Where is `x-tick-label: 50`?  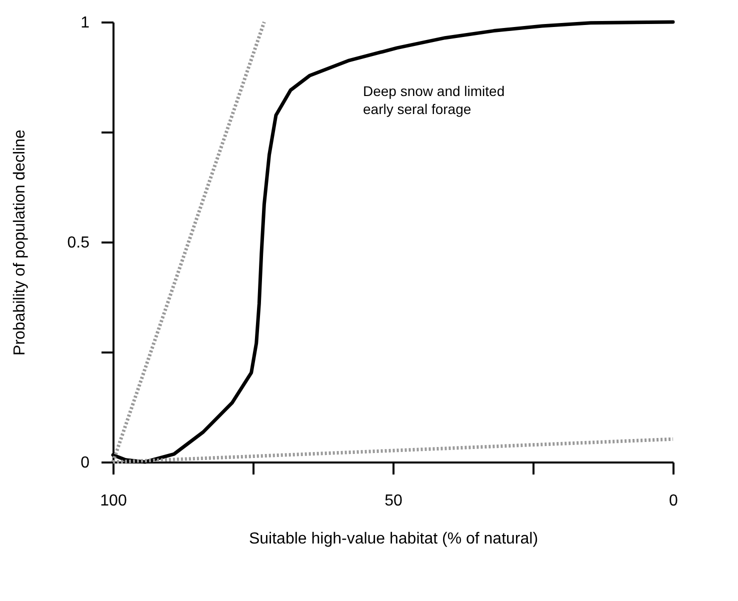
x-tick-label: 50 is located at coordinates (393, 501).